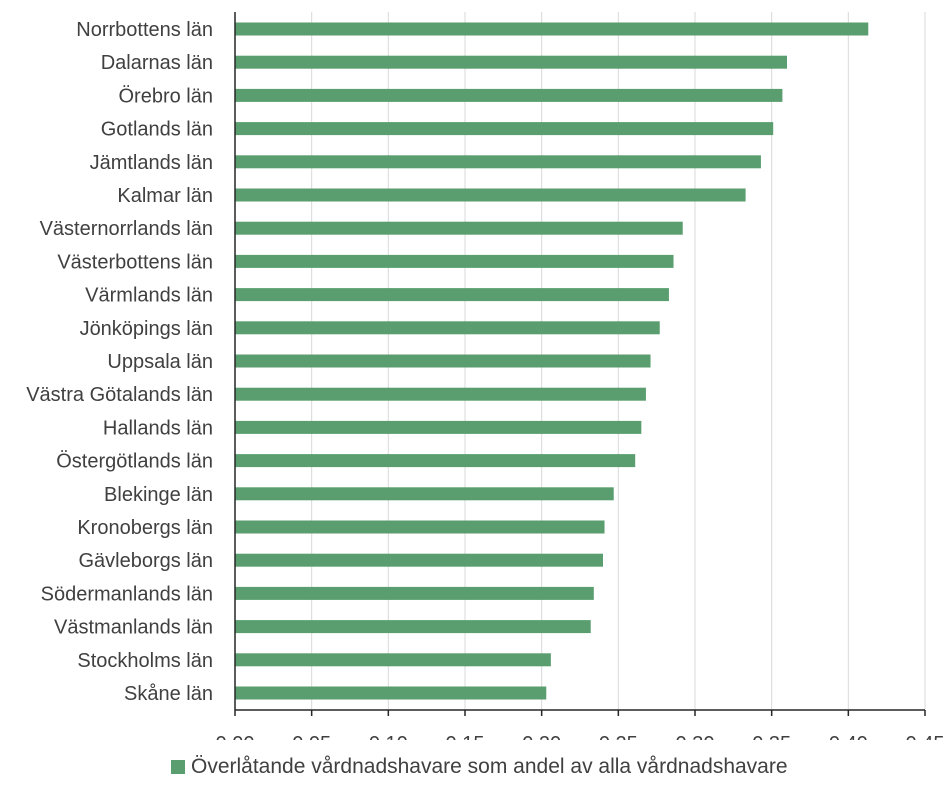  What do you see at coordinates (165, 196) in the screenshot?
I see `category-label: Kalmar län` at bounding box center [165, 196].